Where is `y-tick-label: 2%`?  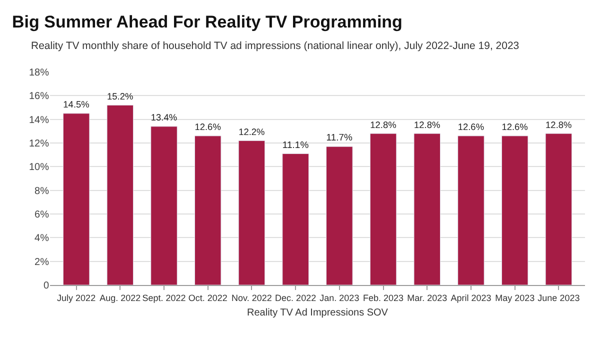
y-tick-label: 2% is located at coordinates (42, 262).